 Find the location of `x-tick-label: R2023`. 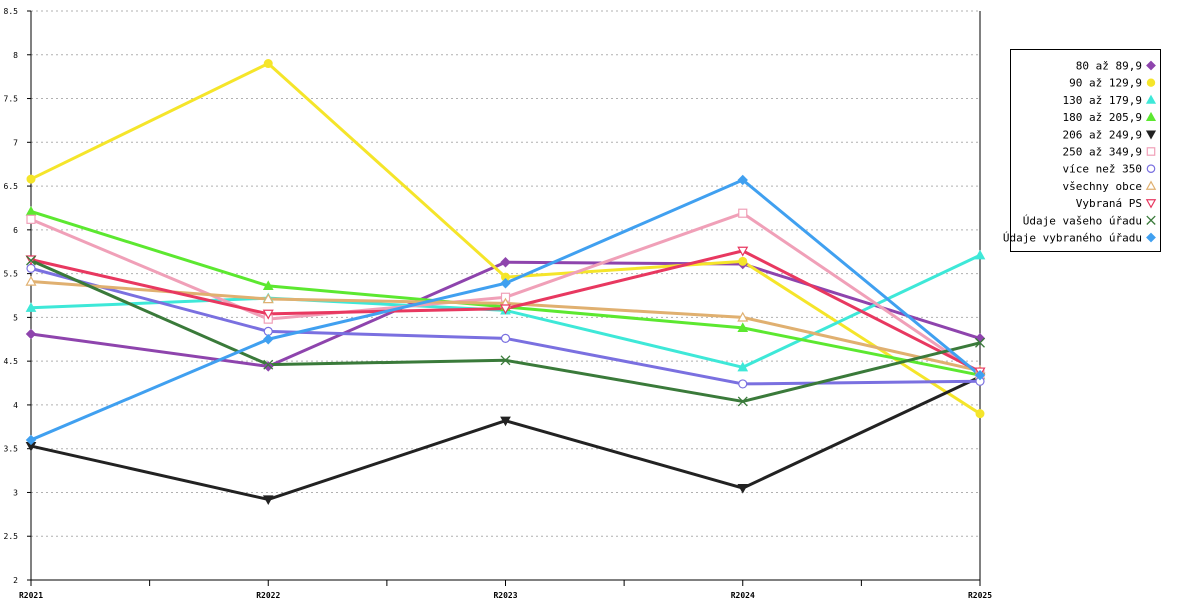

x-tick-label: R2023 is located at coordinates (505, 595).